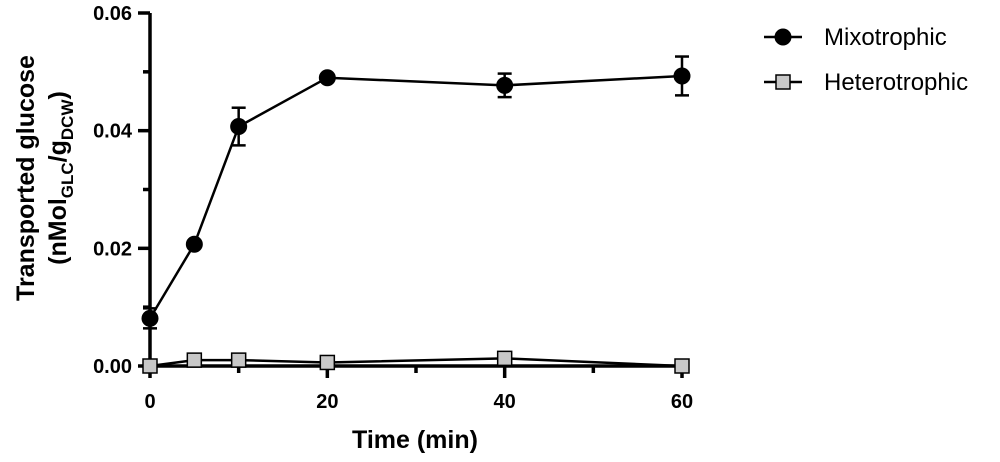 Image resolution: width=1000 pixels, height=462 pixels. I want to click on x-tick-label: 60, so click(682, 402).